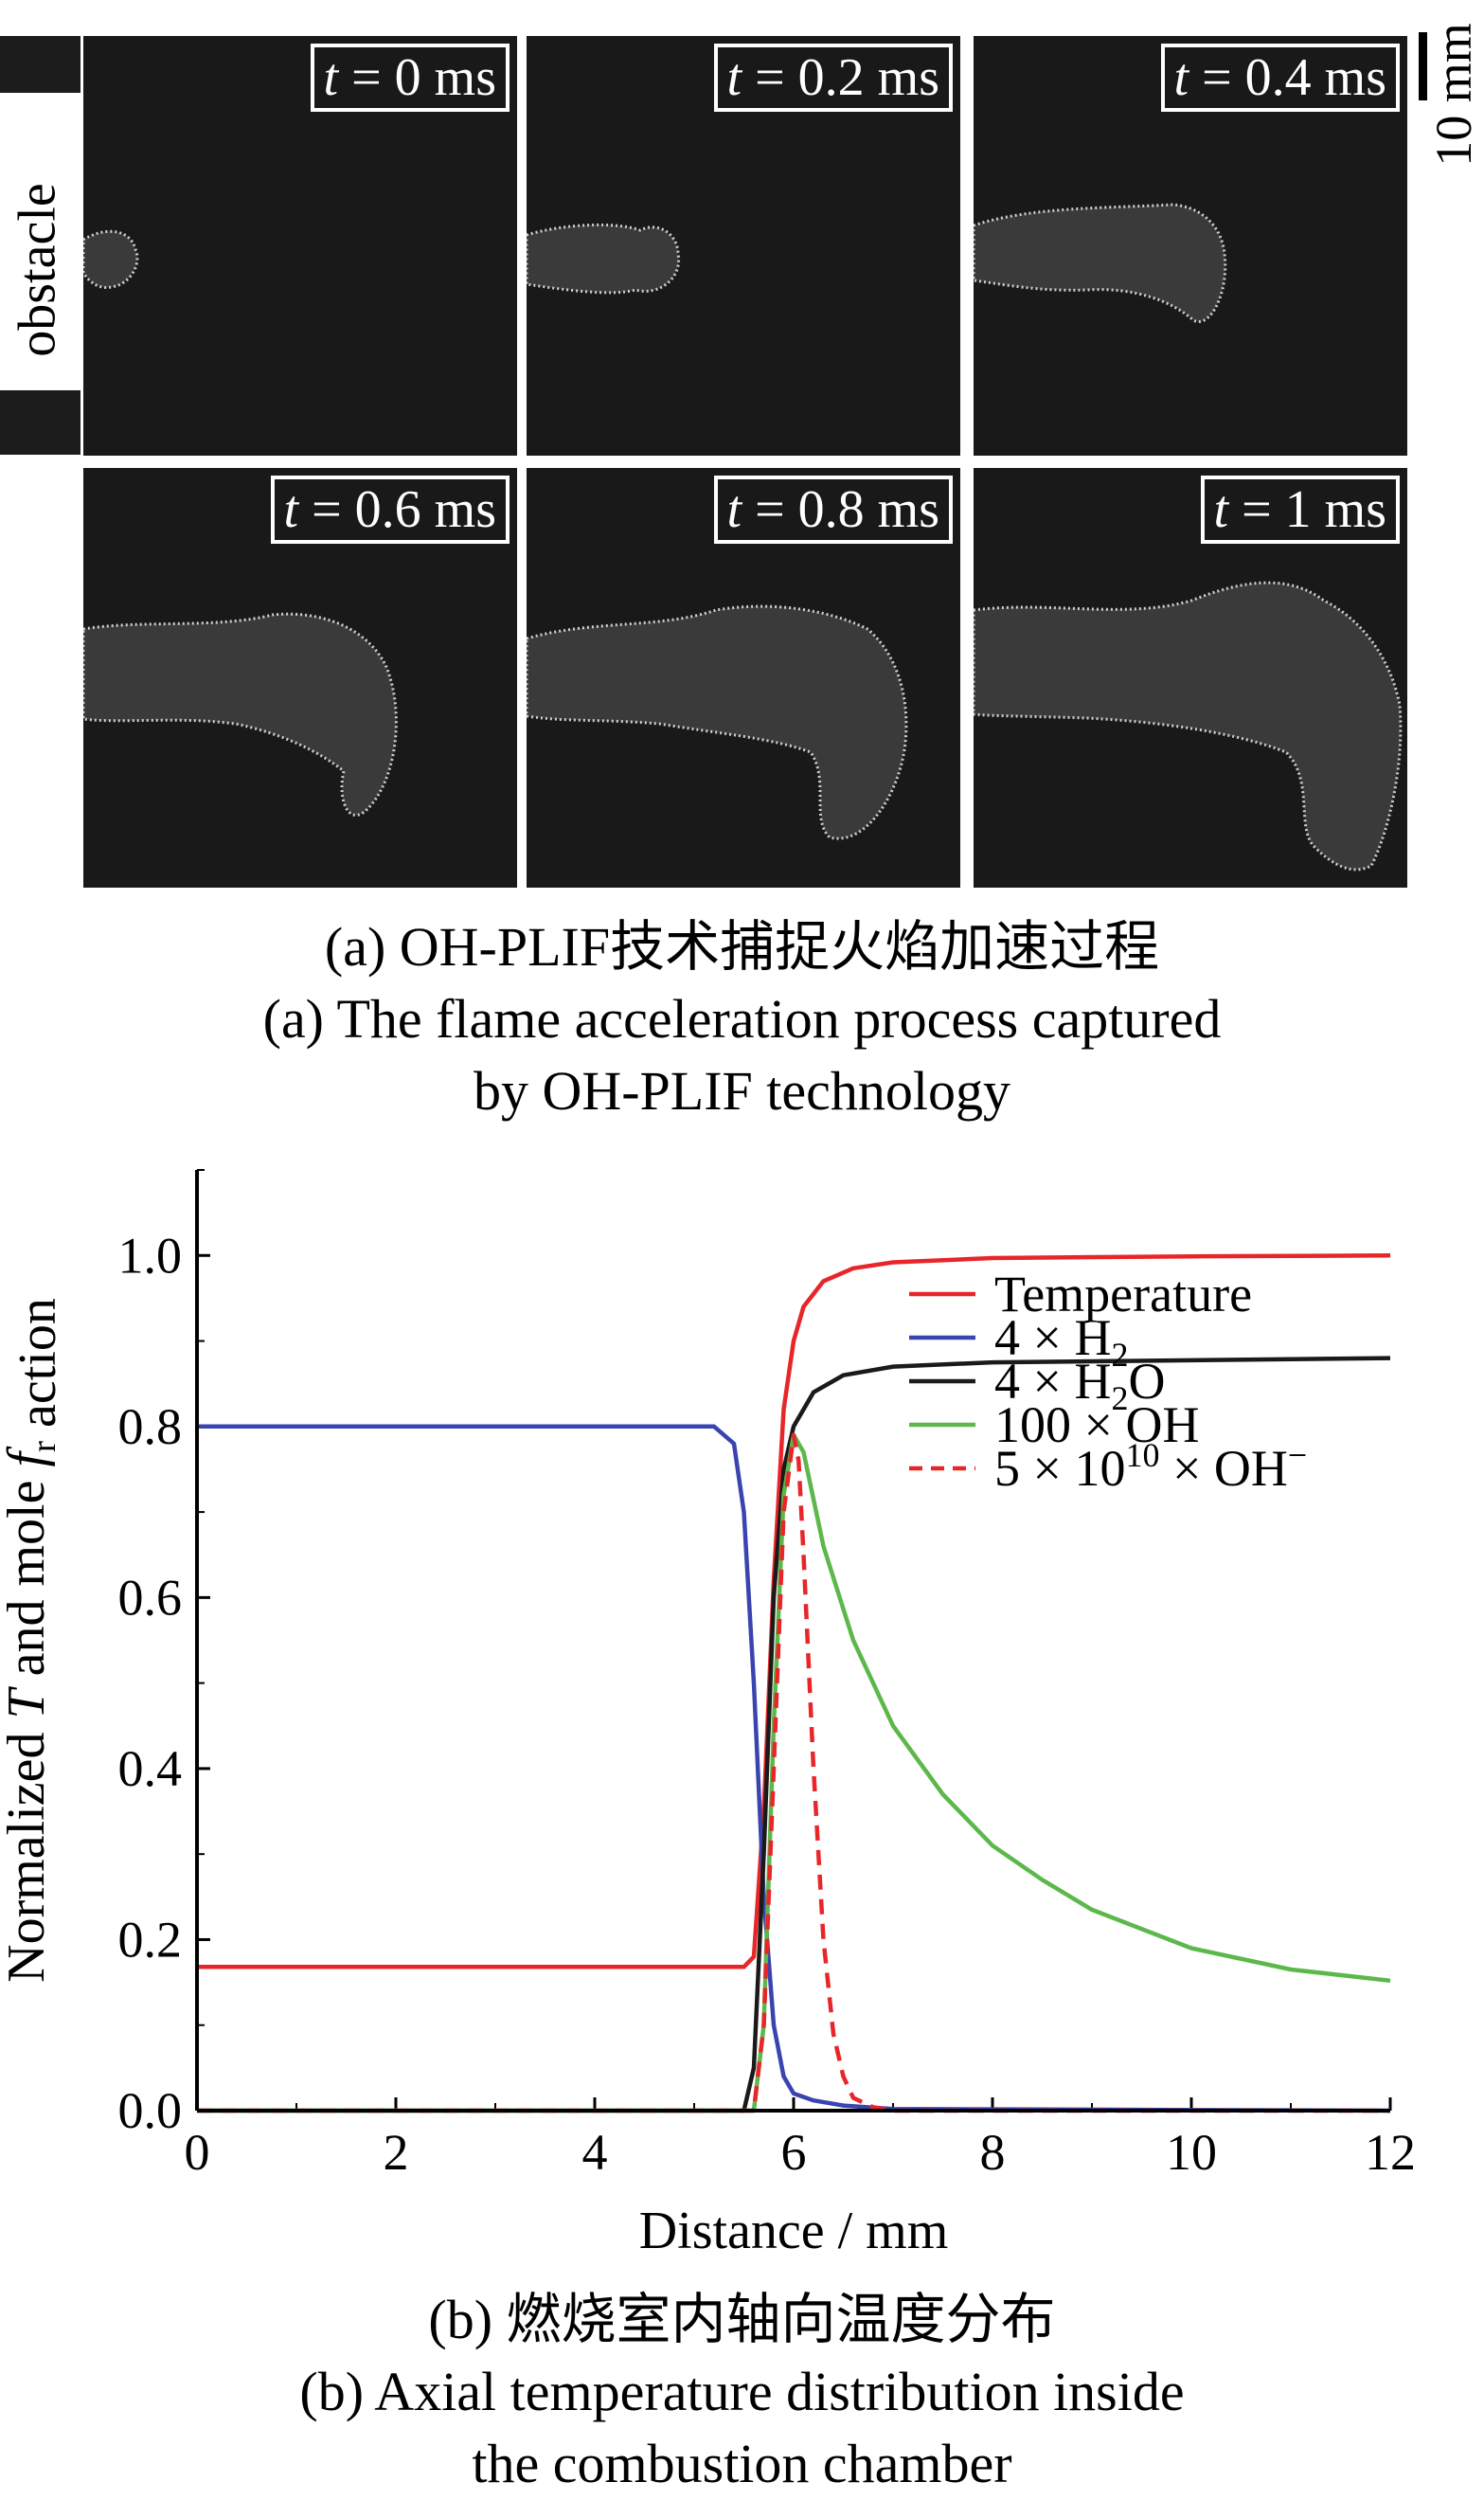  What do you see at coordinates (840, 78) in the screenshot?
I see `time-value: = 0.2 ms` at bounding box center [840, 78].